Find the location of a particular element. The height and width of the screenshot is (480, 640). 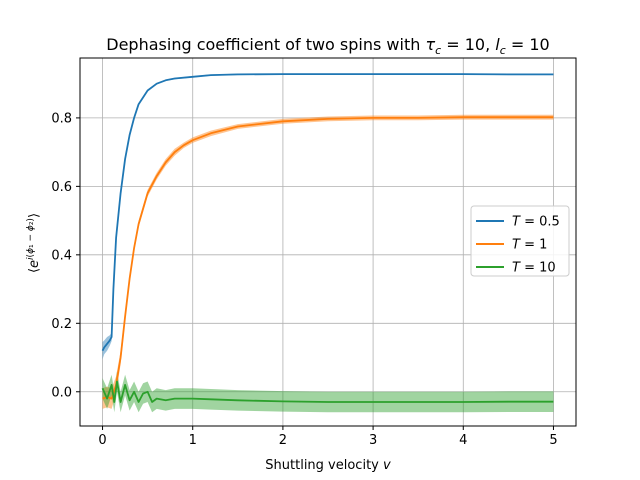

legend: T = 0.5 T = 1 T = 10 is located at coordinates (520, 241).